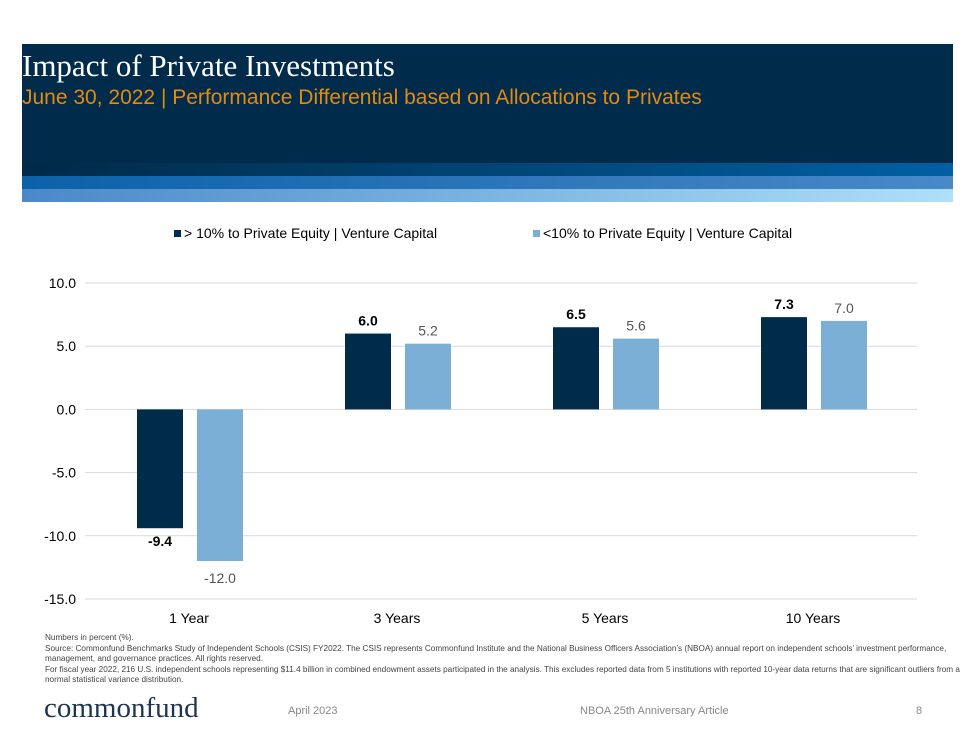 This screenshot has width=975, height=753. What do you see at coordinates (844, 308) in the screenshot?
I see `data-label: 7.0` at bounding box center [844, 308].